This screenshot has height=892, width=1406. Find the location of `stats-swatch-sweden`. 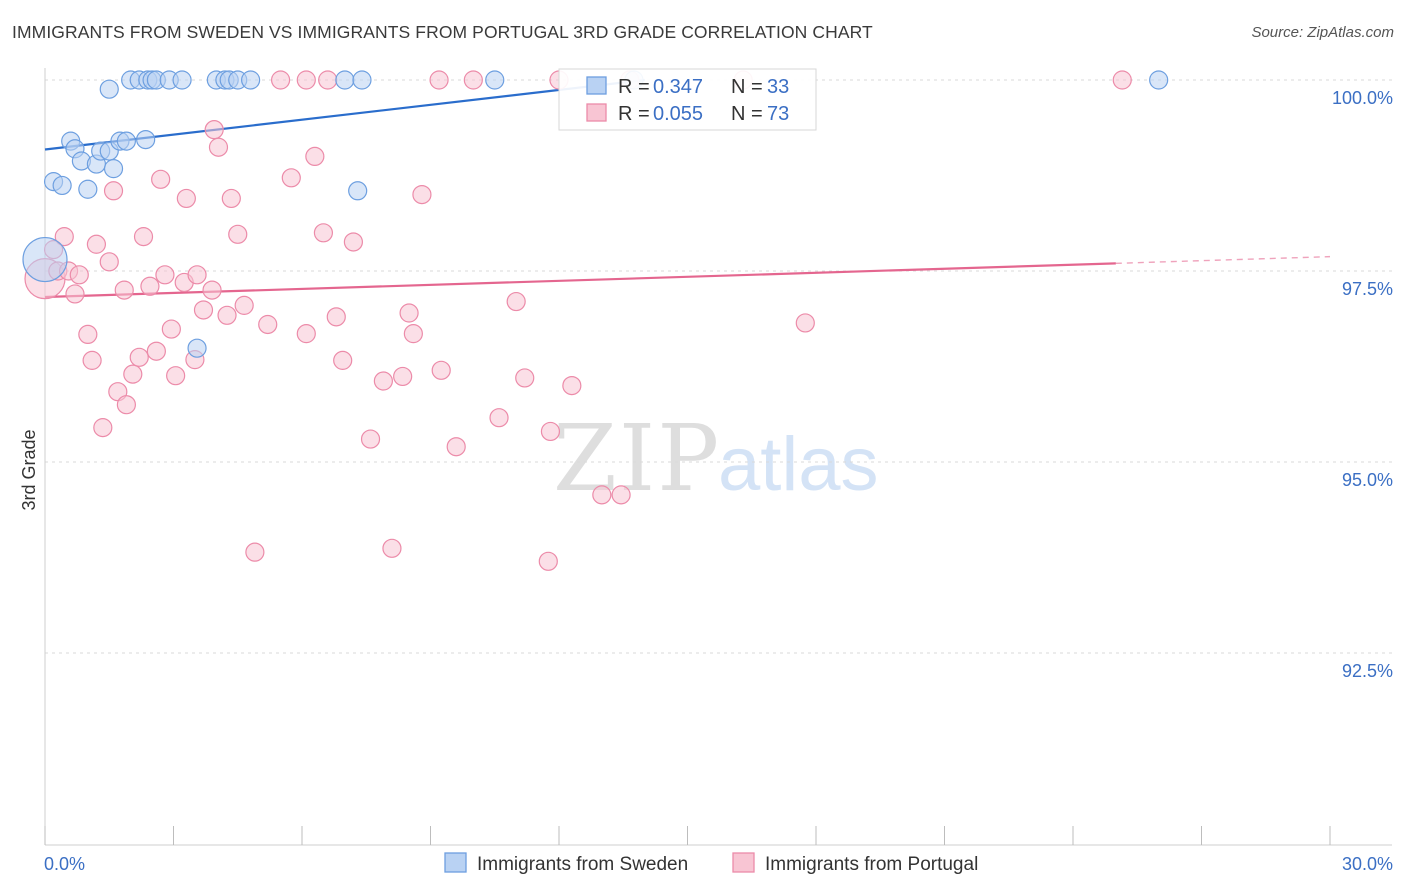

stats-swatch-sweden is located at coordinates (596, 85).